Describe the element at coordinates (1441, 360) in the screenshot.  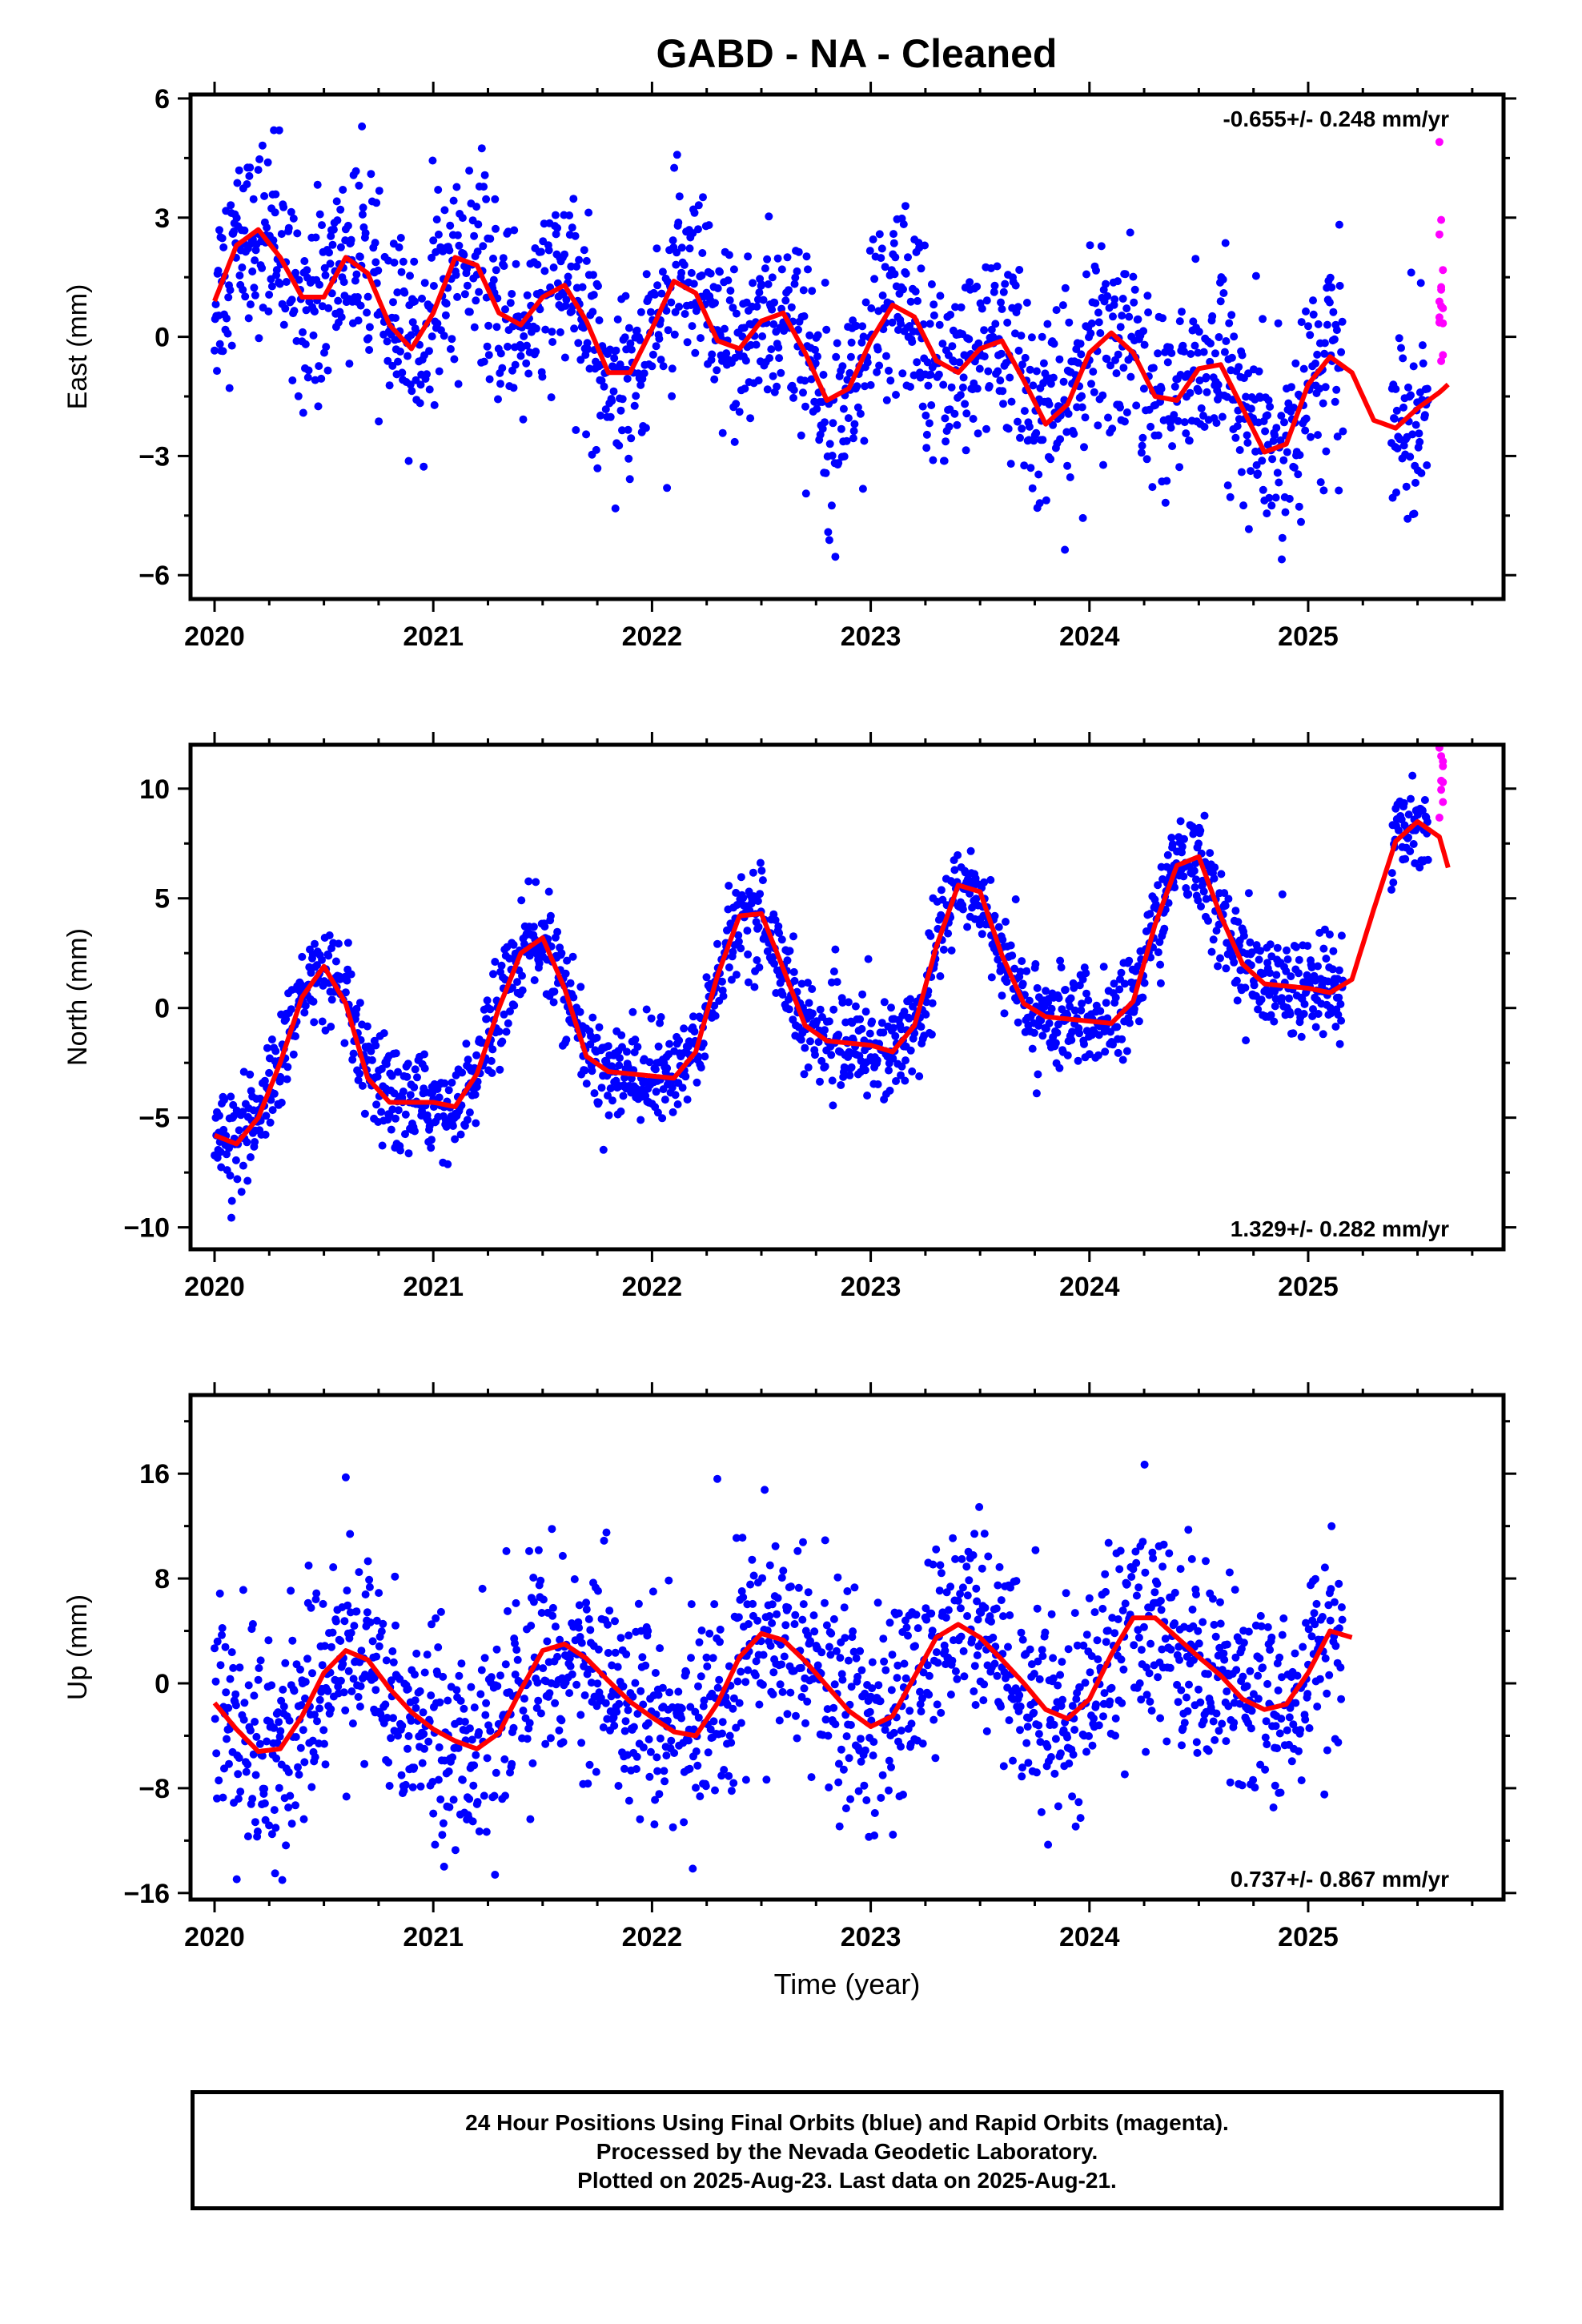
I see `rapid-orbit-point` at that location.